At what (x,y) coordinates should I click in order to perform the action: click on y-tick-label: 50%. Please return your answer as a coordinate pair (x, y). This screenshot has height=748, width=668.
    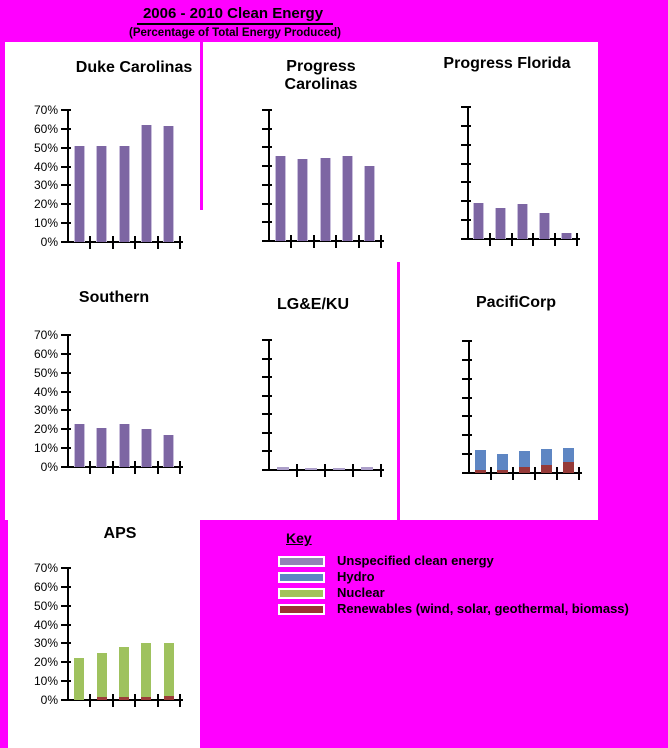
    Looking at the image, I should click on (45, 372).